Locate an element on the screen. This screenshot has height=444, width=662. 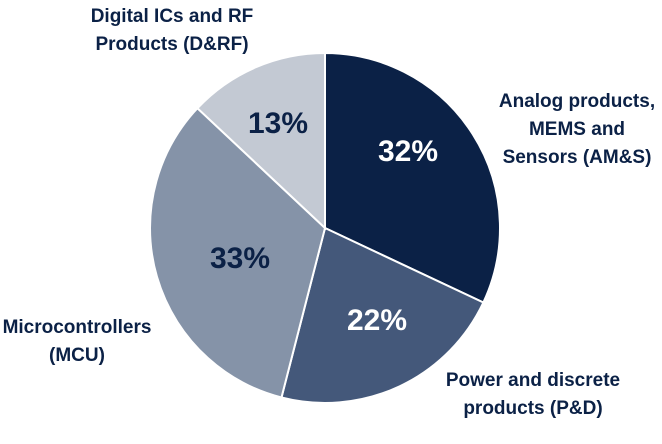
category-label: Power and discrete is located at coordinates (533, 380).